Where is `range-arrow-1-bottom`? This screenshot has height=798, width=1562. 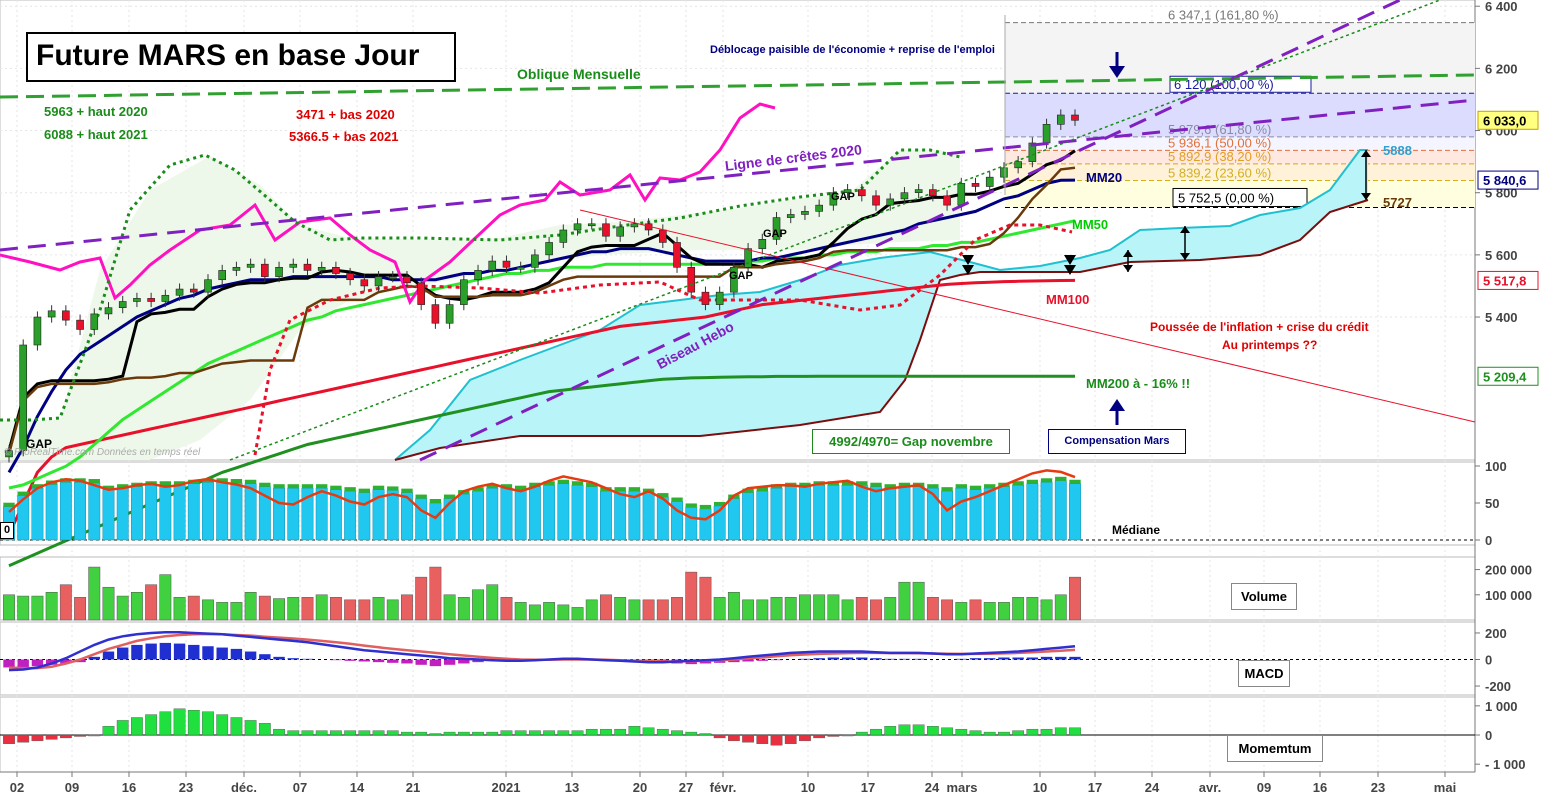 range-arrow-1-bottom is located at coordinates (1366, 196).